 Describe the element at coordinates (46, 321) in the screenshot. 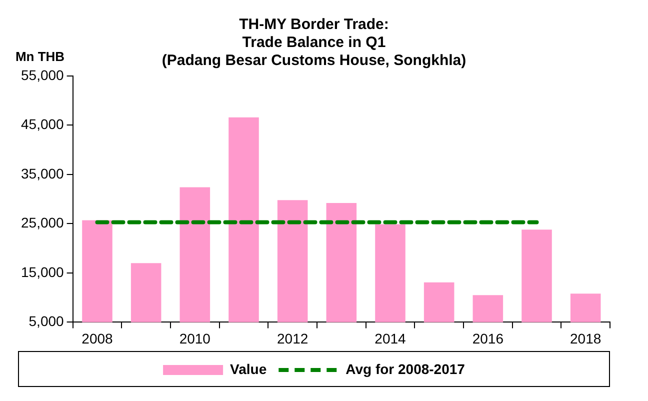

I see `y-tick-label: 5,000` at that location.